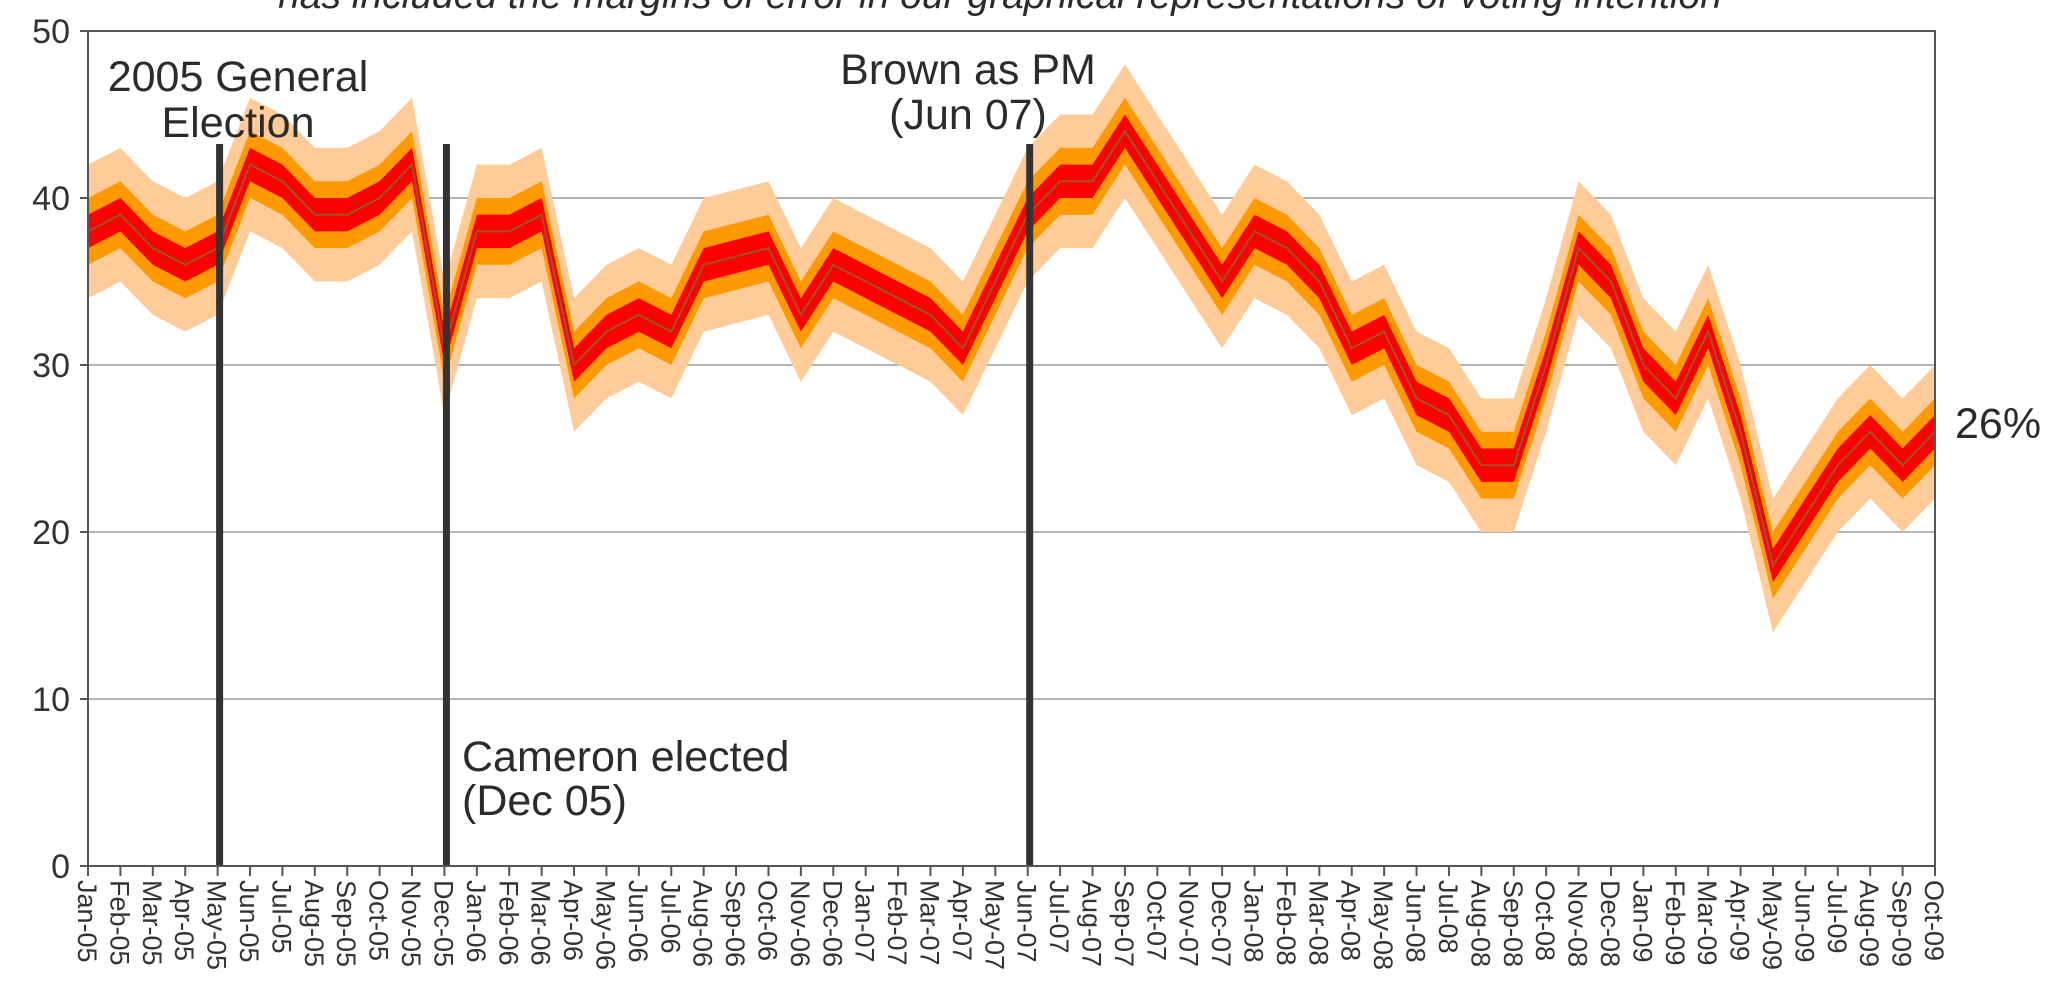 This screenshot has height=984, width=2069. What do you see at coordinates (152, 923) in the screenshot?
I see `x-tick-label-Mar-05: Mar-05` at bounding box center [152, 923].